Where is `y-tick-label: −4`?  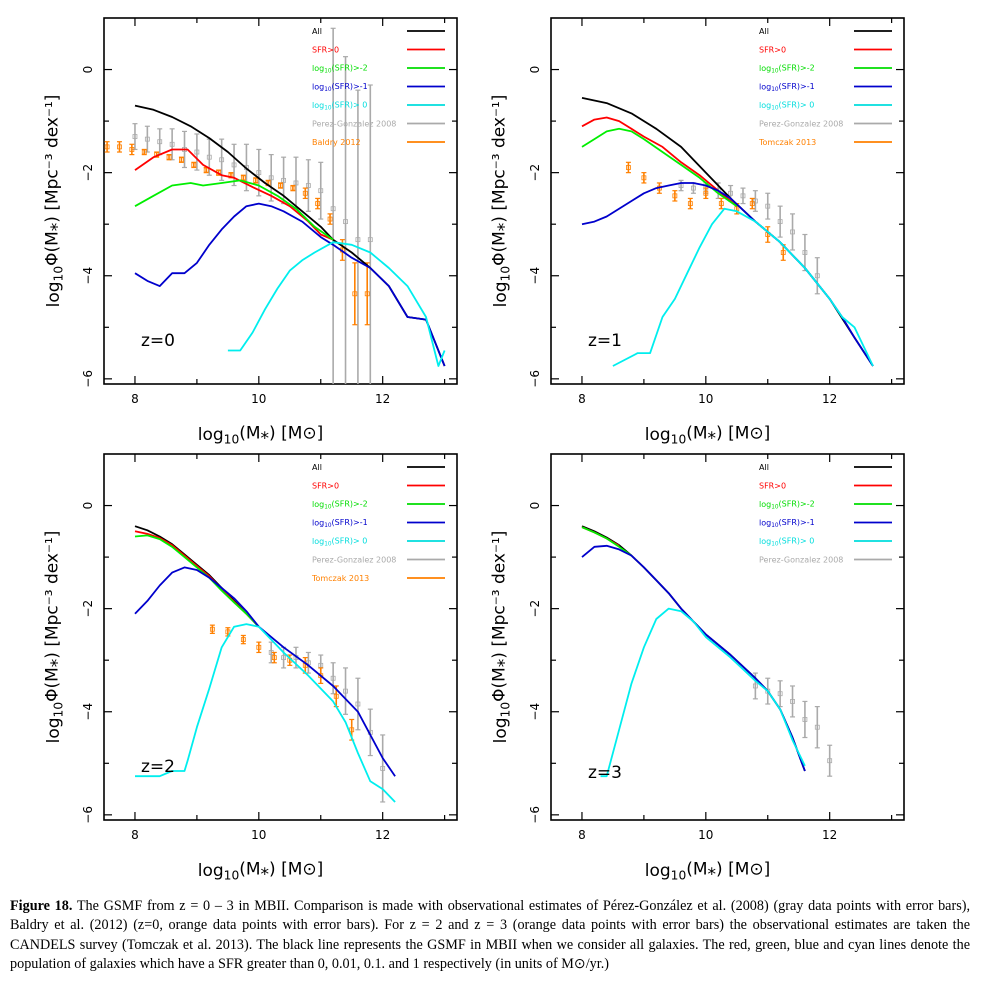
y-tick-label: −4 is located at coordinates (535, 276).